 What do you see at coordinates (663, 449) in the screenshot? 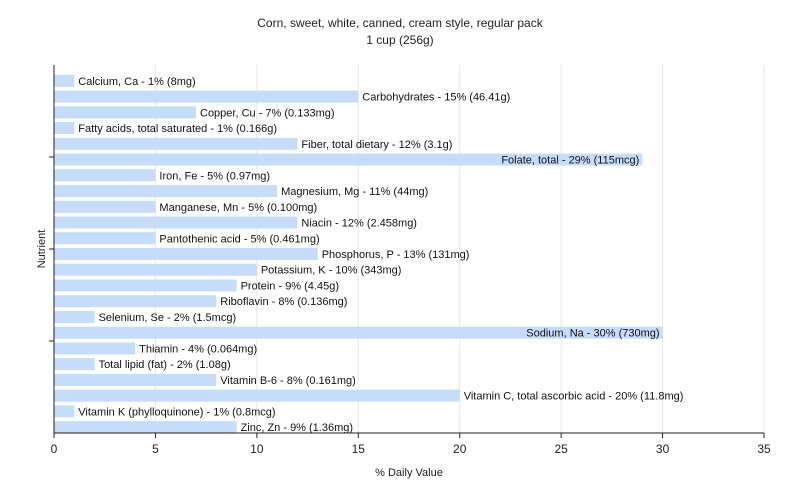
I see `x-tick-label-30: 30` at bounding box center [663, 449].